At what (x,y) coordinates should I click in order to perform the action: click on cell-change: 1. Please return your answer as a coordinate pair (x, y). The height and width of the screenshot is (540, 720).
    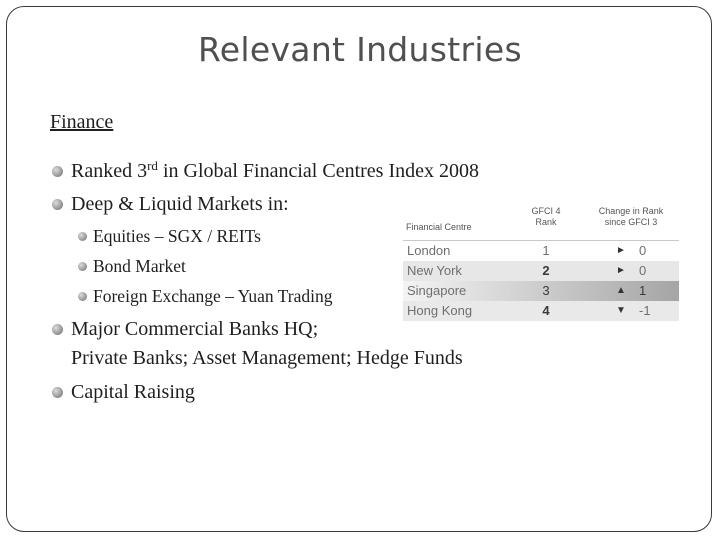
    Looking at the image, I should click on (643, 290).